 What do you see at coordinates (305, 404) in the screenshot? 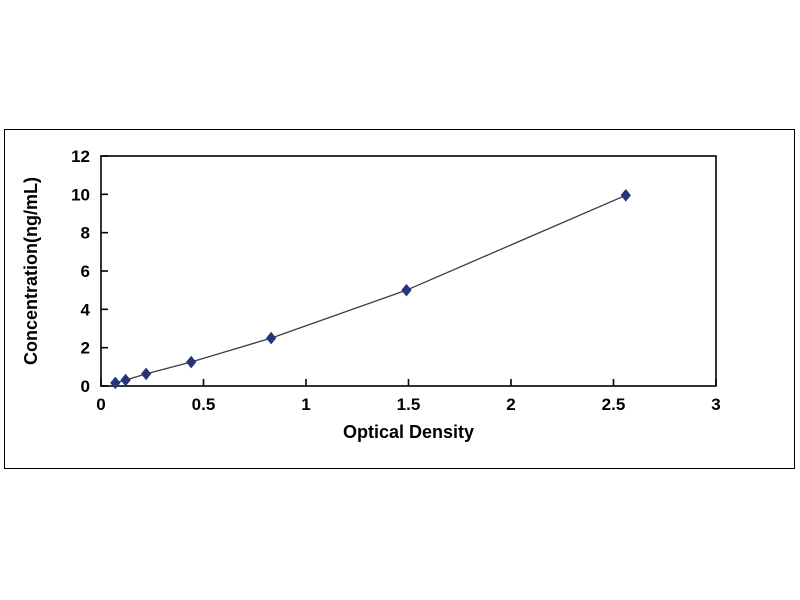
I see `x-tick-label: 1` at bounding box center [305, 404].